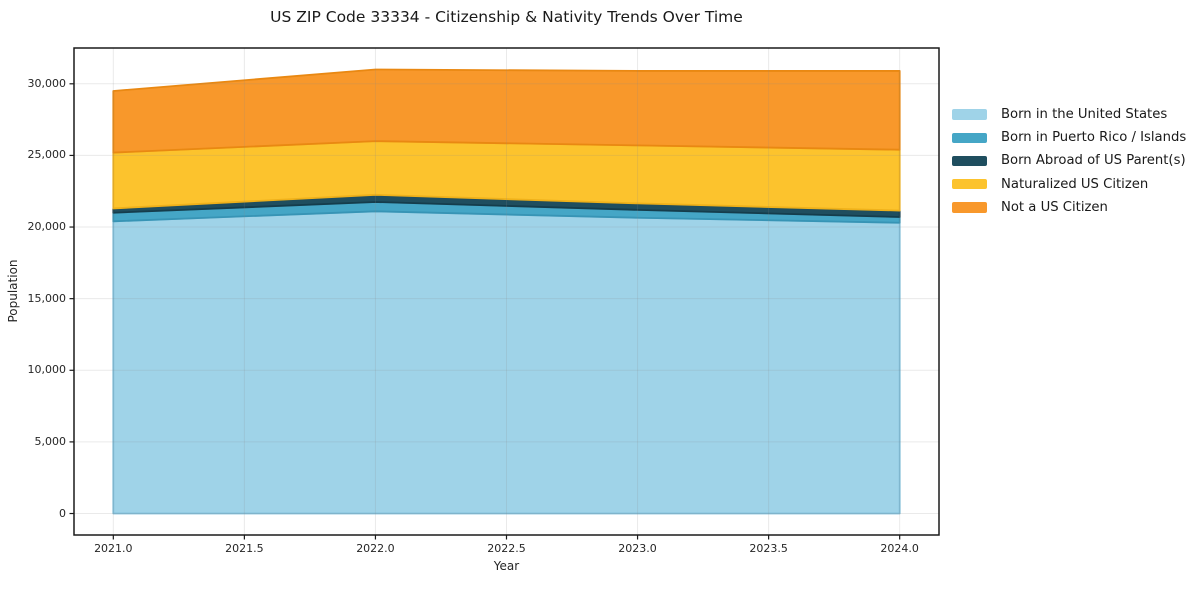  Describe the element at coordinates (62, 513) in the screenshot. I see `y-tick-label: 0` at that location.